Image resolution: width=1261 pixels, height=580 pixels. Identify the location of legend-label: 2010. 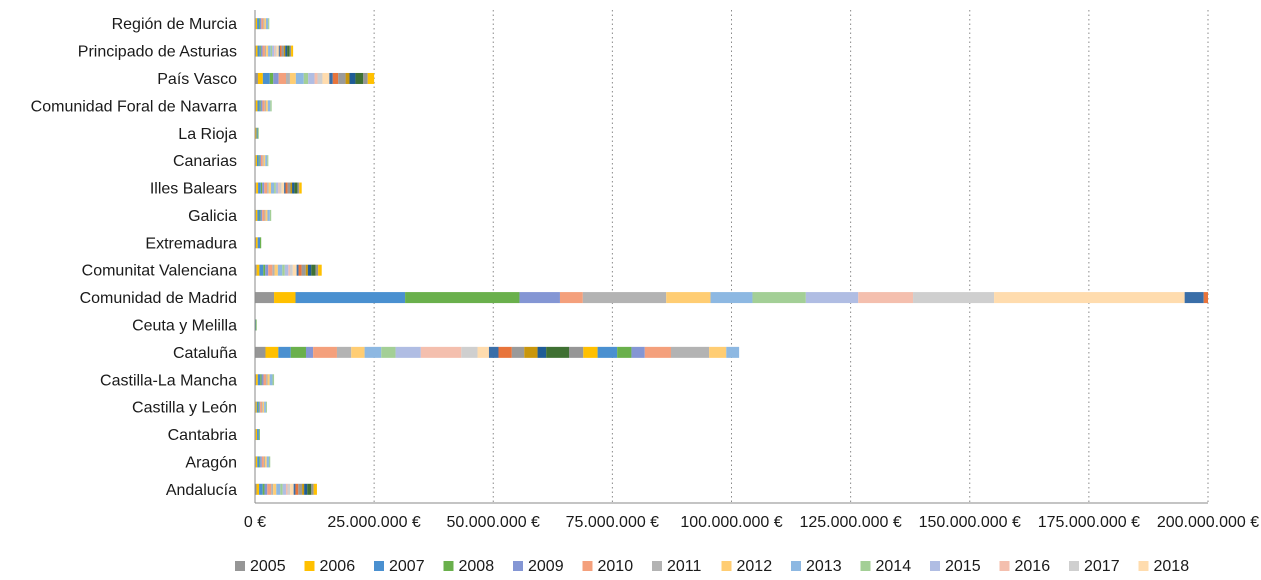
(616, 566).